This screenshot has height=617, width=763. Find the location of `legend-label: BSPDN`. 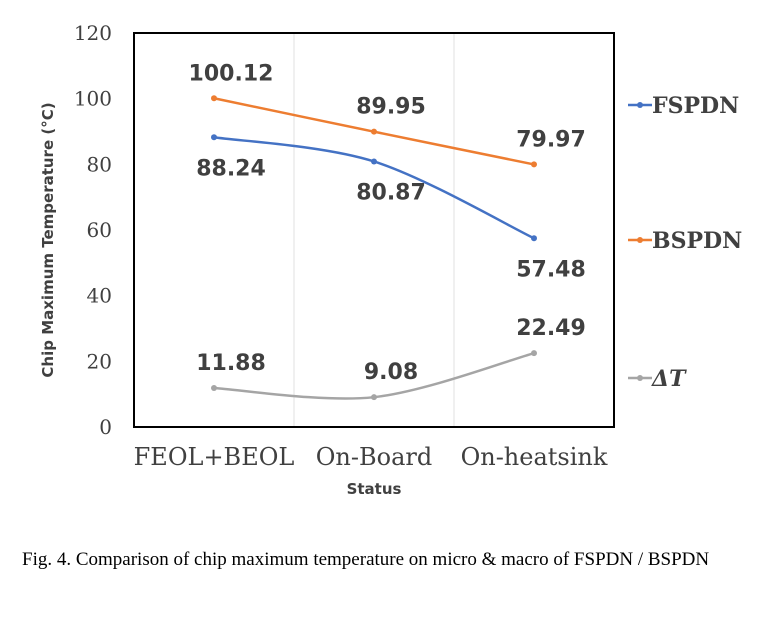

legend-label: BSPDN is located at coordinates (697, 241).